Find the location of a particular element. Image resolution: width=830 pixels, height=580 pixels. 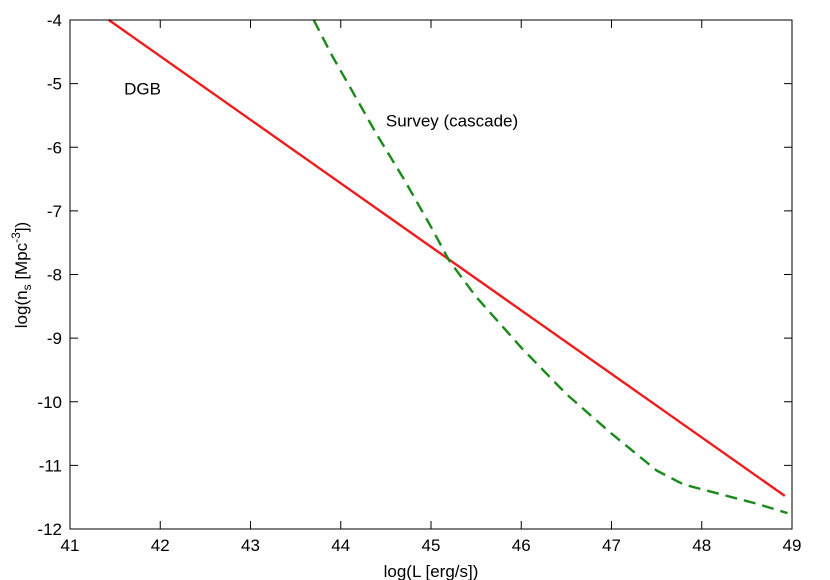

y-axis-title-suffix: ]) is located at coordinates (21, 227).